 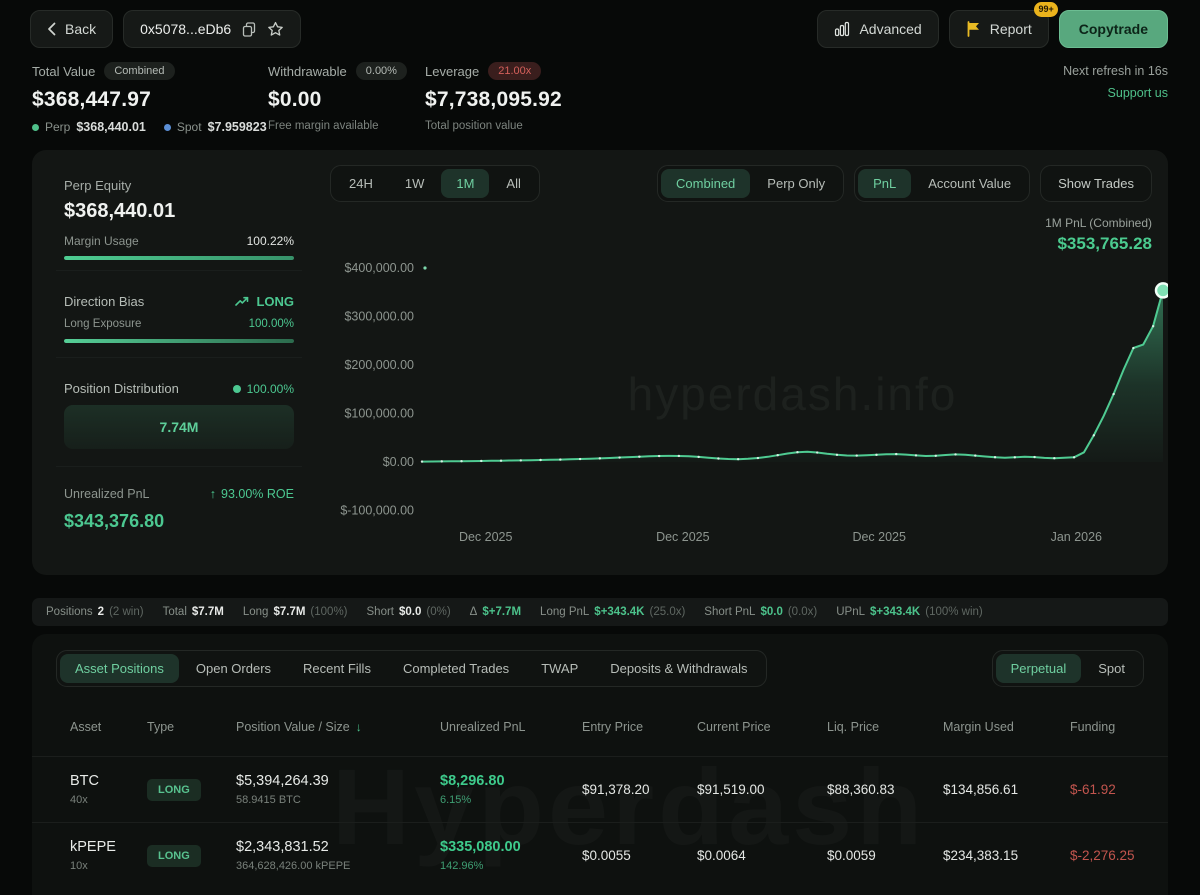 I want to click on unrealized-pnl-value: $343,376.80, so click(x=114, y=521).